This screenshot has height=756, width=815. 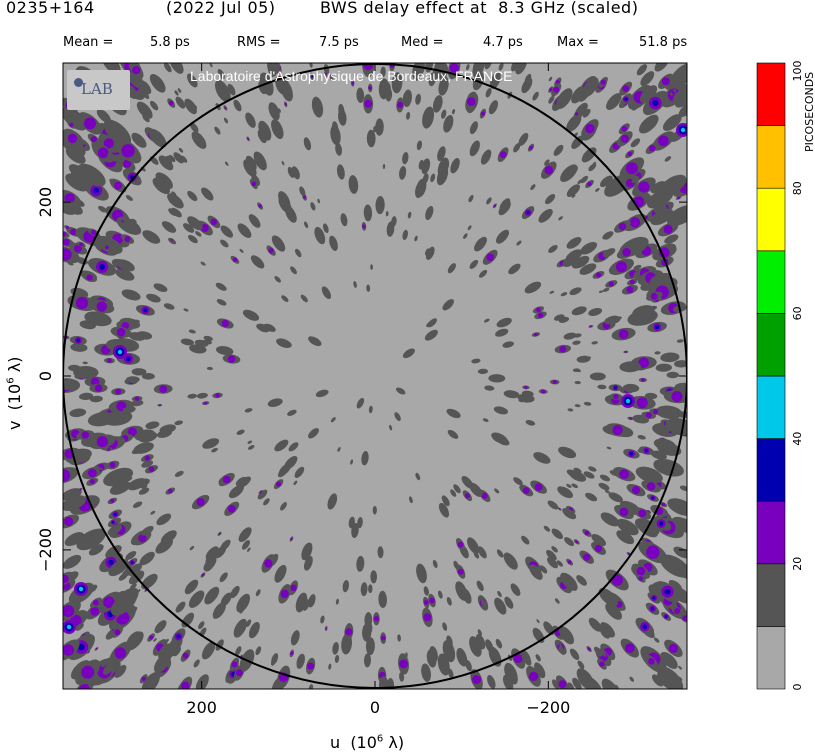 I want to click on y-tick-label: 200, so click(x=45, y=202).